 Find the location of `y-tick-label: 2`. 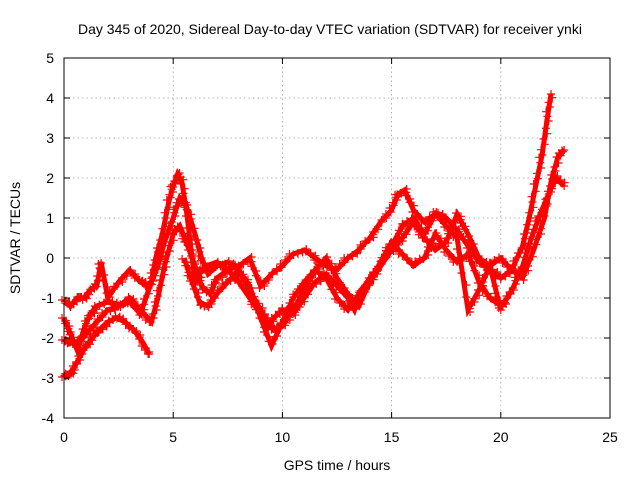

y-tick-label: 2 is located at coordinates (50, 178).